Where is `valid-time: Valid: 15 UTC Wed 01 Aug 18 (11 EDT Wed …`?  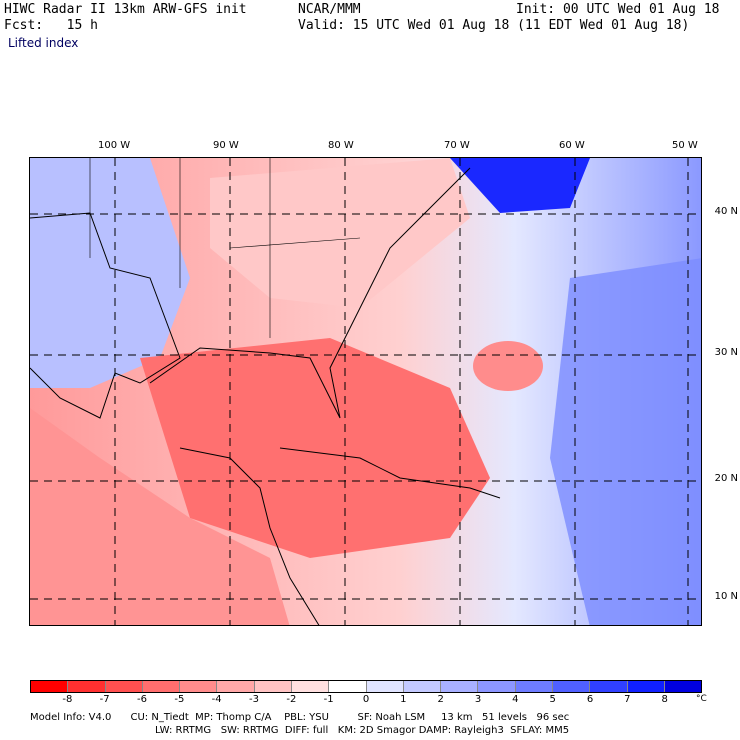 valid-time: Valid: 15 UTC Wed 01 Aug 18 (11 EDT Wed … is located at coordinates (494, 25).